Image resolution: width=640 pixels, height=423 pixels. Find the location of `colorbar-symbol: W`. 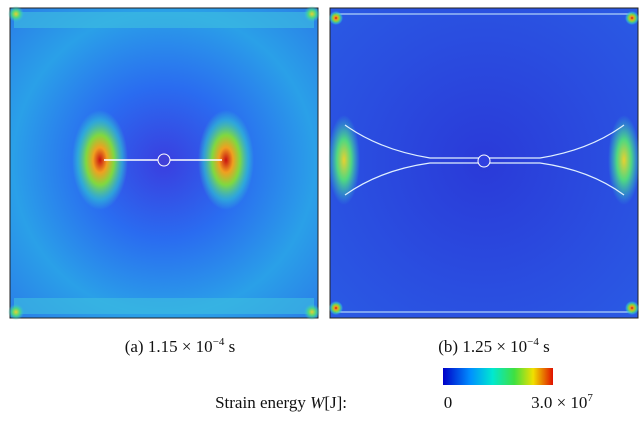

colorbar-symbol: W is located at coordinates (318, 402).